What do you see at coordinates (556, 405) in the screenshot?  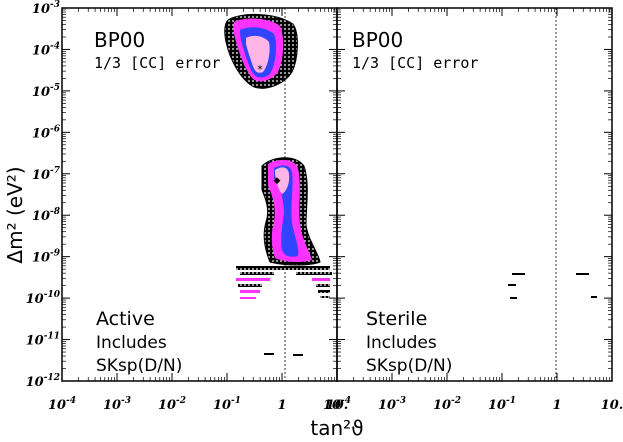 I see `x-tick-label-sterile: 1` at bounding box center [556, 405].